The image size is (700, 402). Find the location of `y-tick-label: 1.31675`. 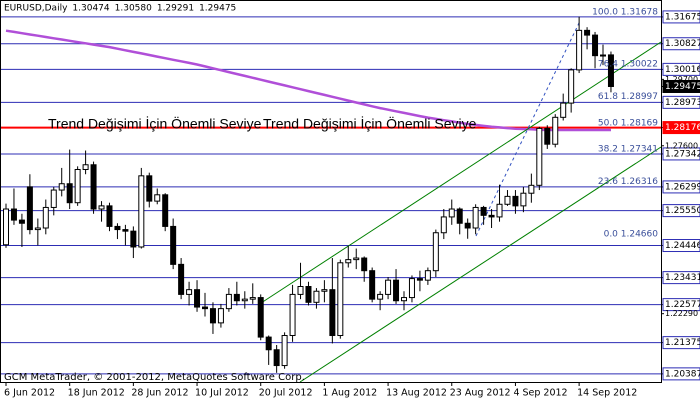

y-tick-label: 1.31675 is located at coordinates (682, 17).